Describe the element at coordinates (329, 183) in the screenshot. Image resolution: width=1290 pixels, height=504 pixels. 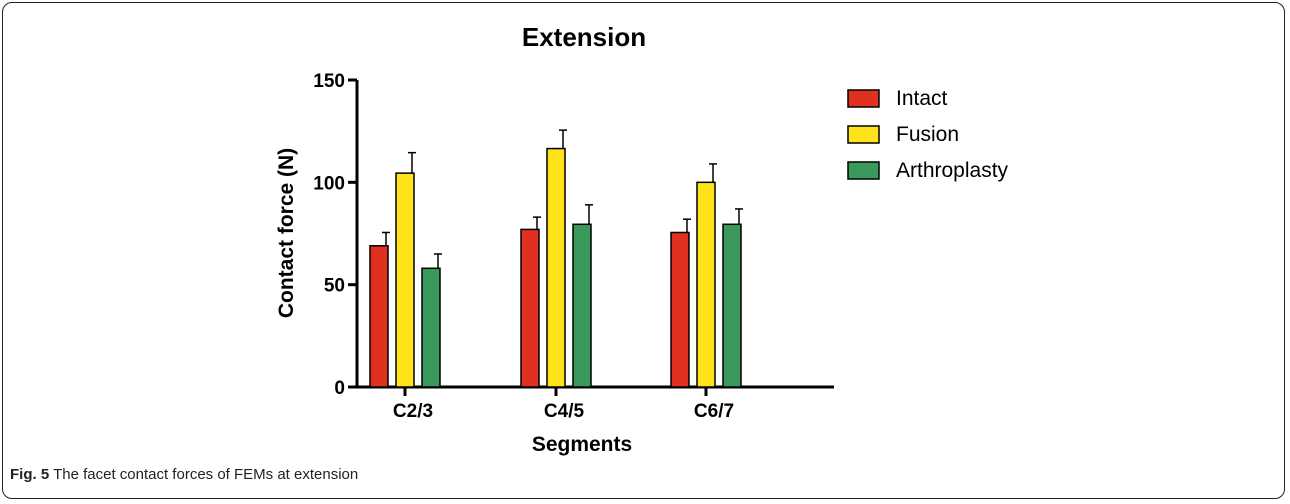
I see `y-tick-label: 100` at that location.